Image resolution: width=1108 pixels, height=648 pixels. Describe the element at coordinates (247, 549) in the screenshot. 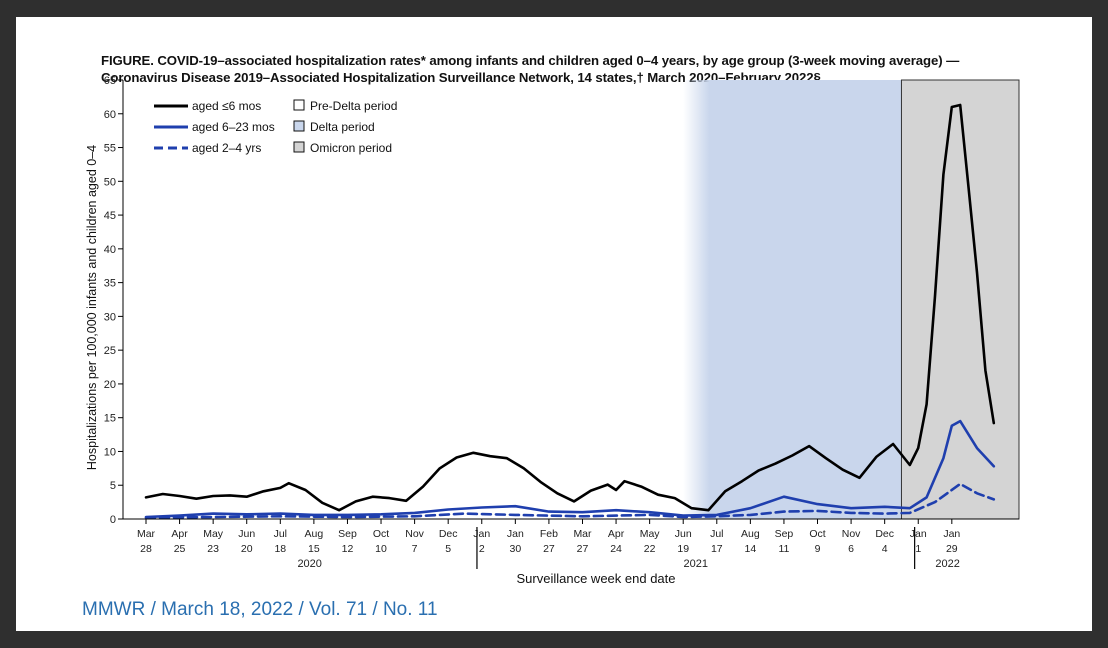

I see `x-tick-day: 20` at that location.